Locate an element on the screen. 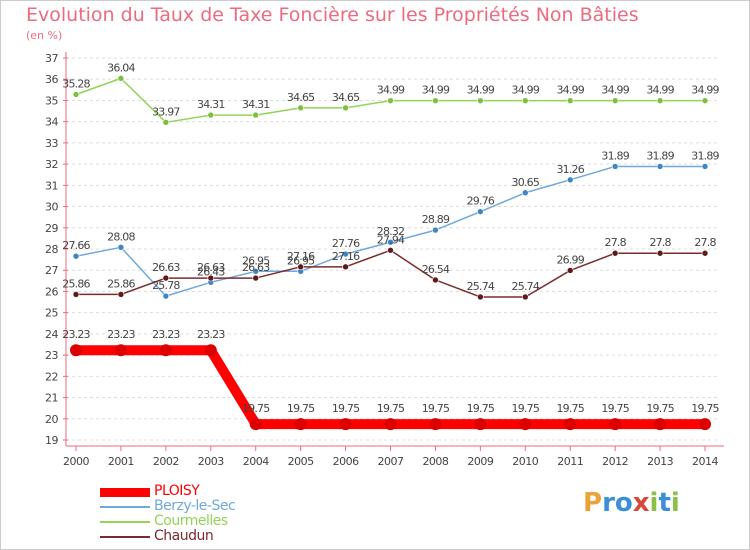 The width and height of the screenshot is (750, 550). x-tick-label: 2004 is located at coordinates (256, 461).